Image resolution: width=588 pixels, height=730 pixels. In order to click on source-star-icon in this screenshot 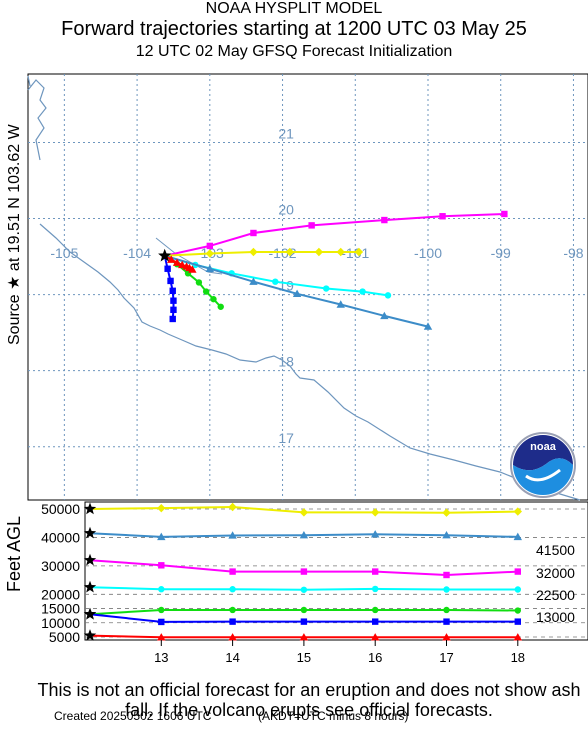, I will do `click(165, 255)`.